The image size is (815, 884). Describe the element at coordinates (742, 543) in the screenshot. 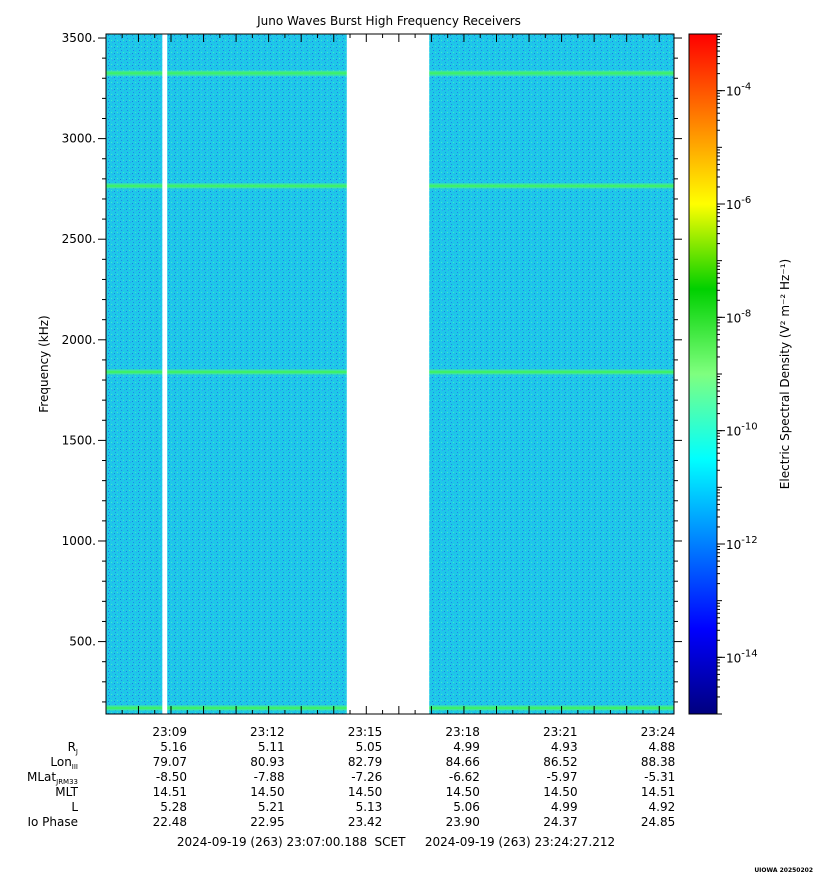

I see `colorbar-tick-label: 10⁻¹²` at that location.